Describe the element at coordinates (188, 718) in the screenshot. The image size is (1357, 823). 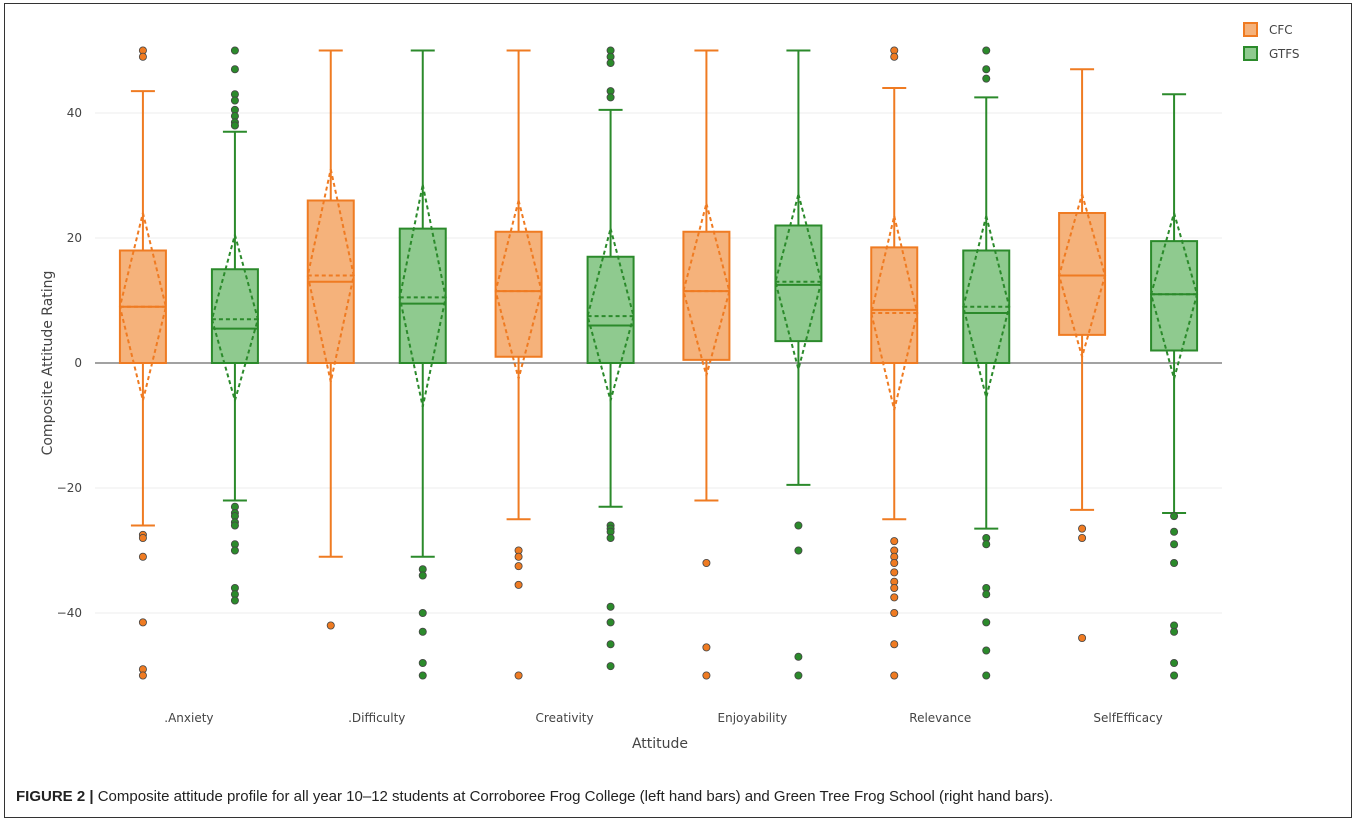
I see `x-tick-label: .Anxiety` at that location.